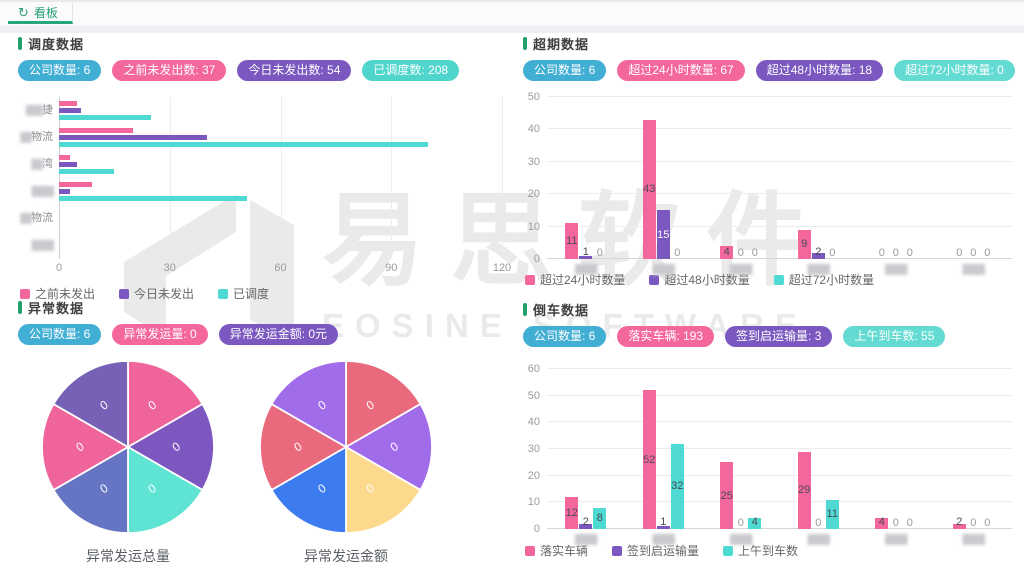 This screenshot has width=1024, height=570. What do you see at coordinates (818, 252) in the screenshot?
I see `bar-value-label: 2` at bounding box center [818, 252].